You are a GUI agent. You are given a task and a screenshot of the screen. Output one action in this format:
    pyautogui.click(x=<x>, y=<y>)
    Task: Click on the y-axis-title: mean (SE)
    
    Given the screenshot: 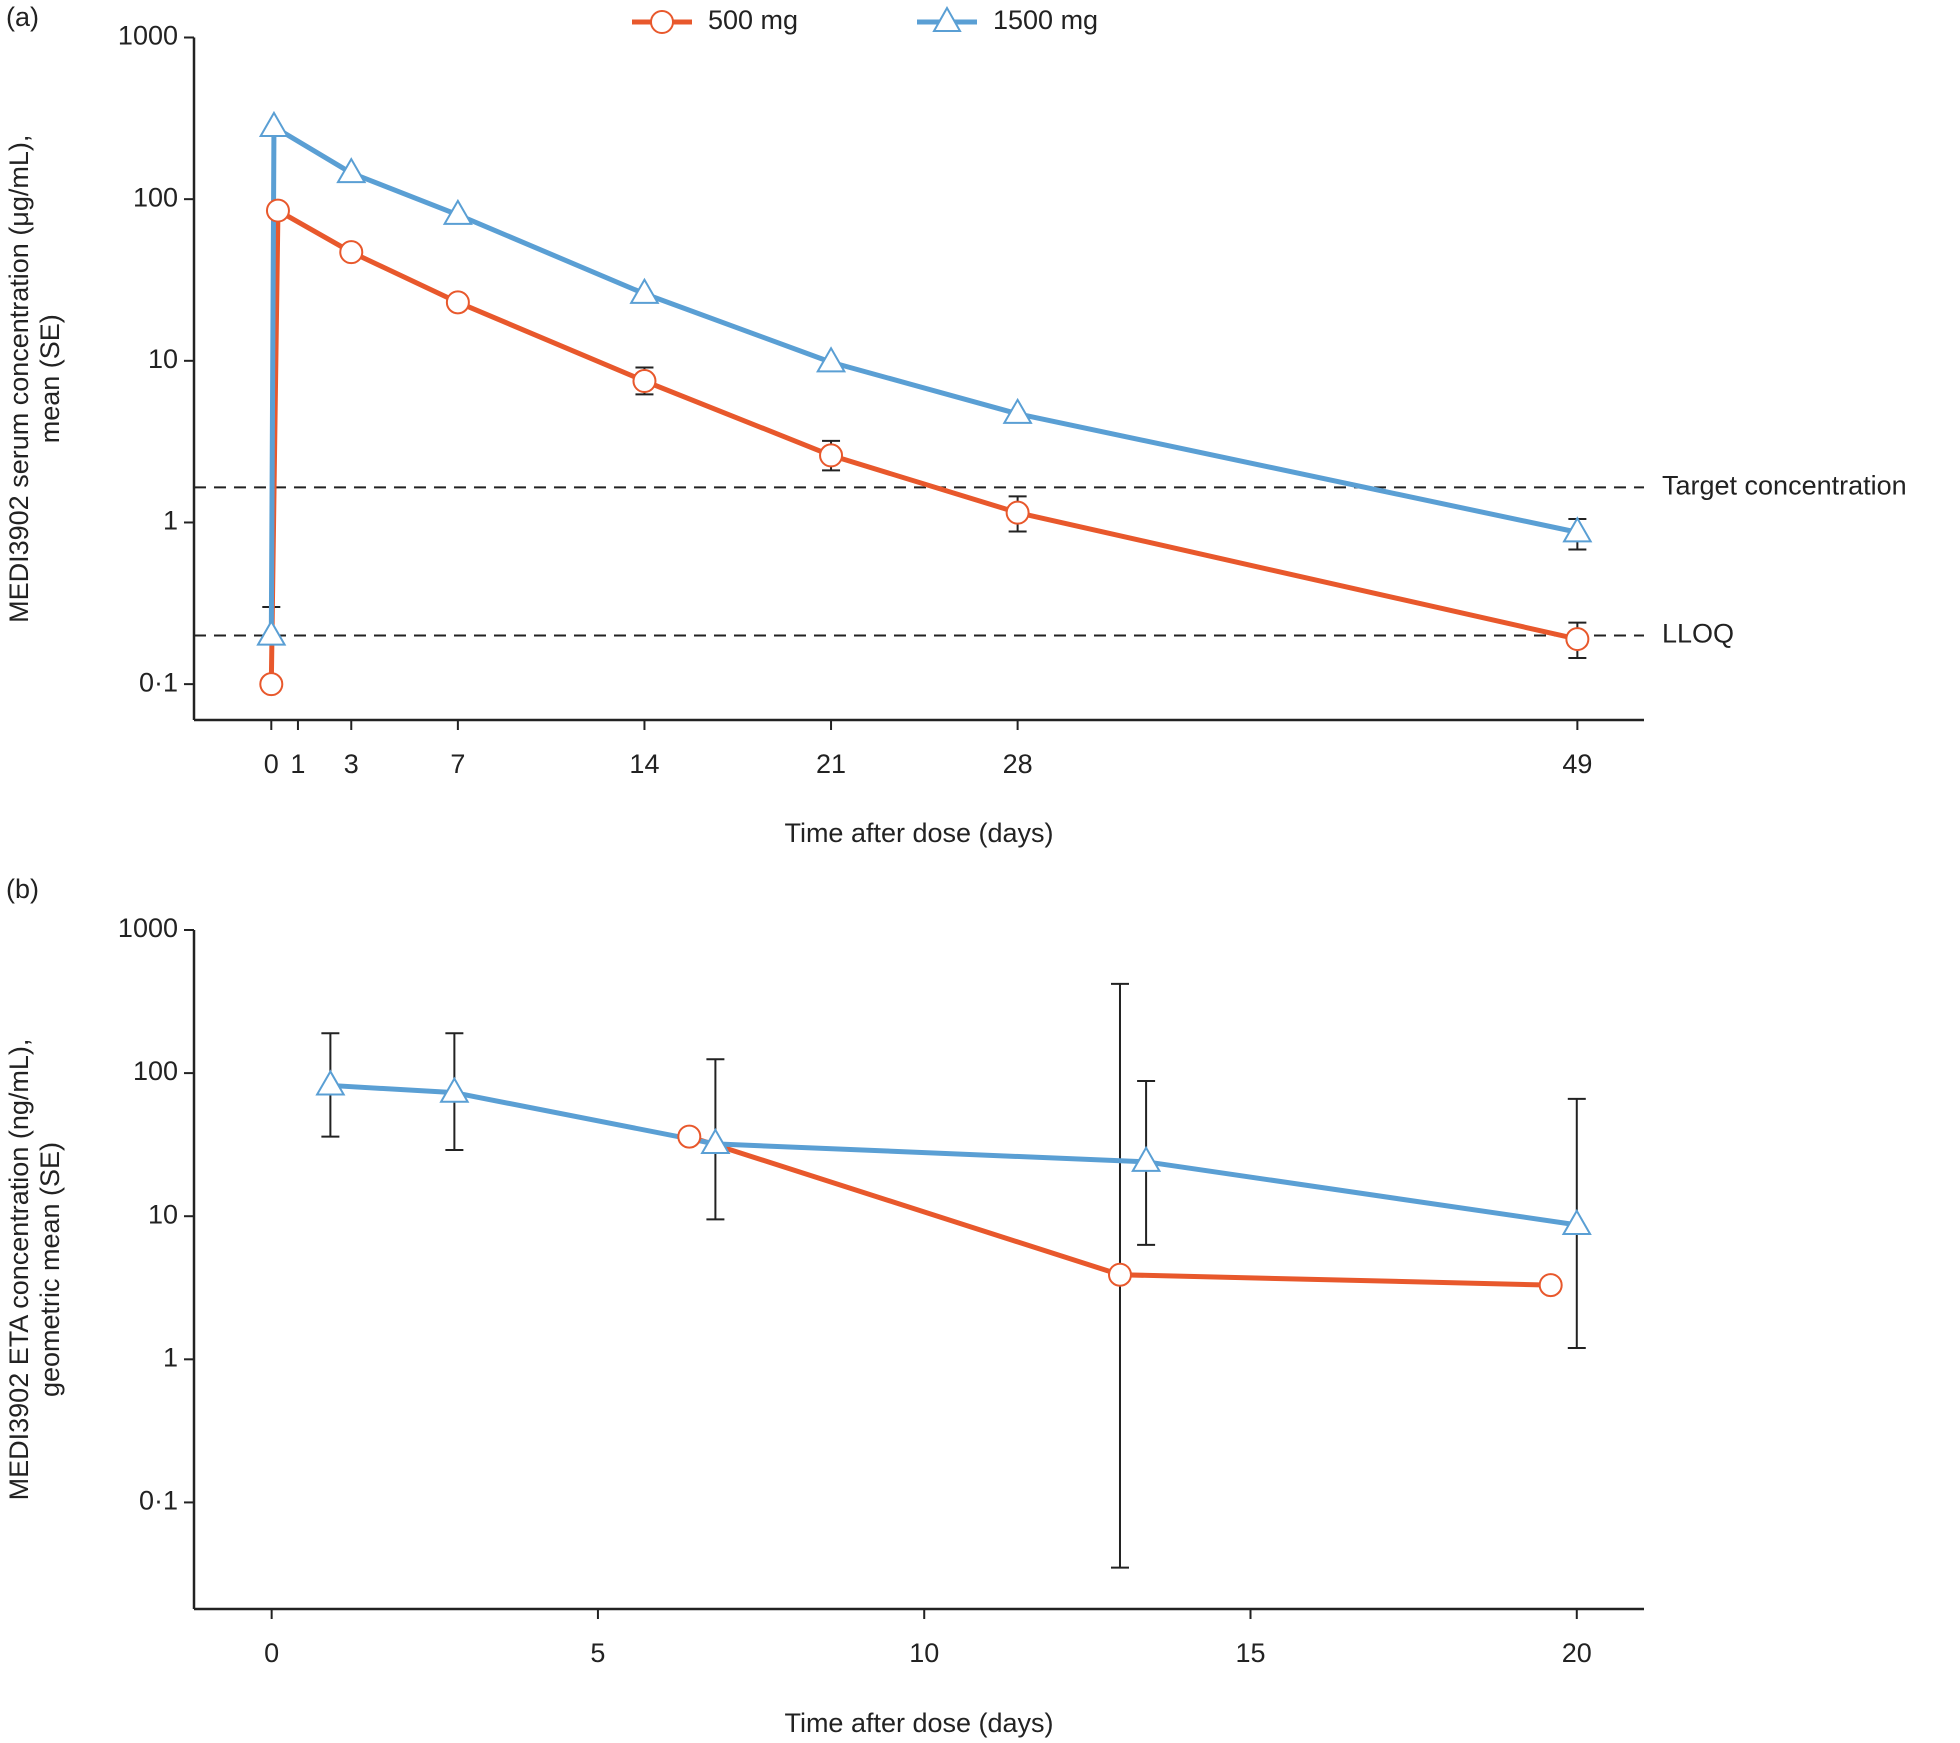 What is the action you would take?
    pyautogui.click(x=50, y=378)
    